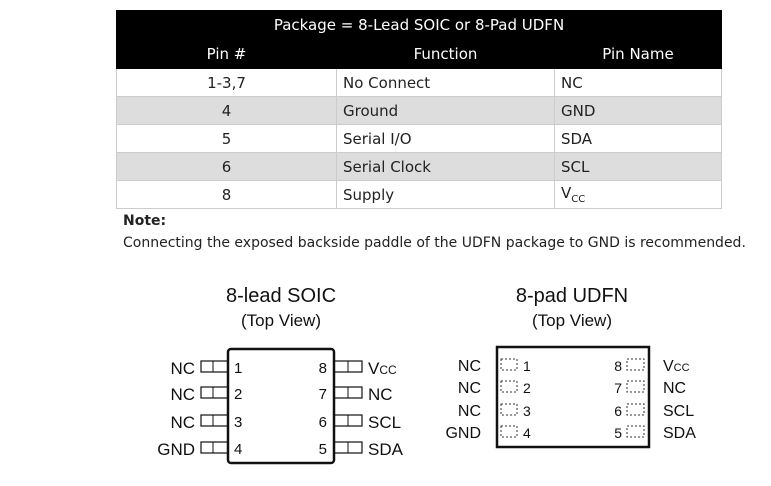  I want to click on udfn-body, so click(573, 397).